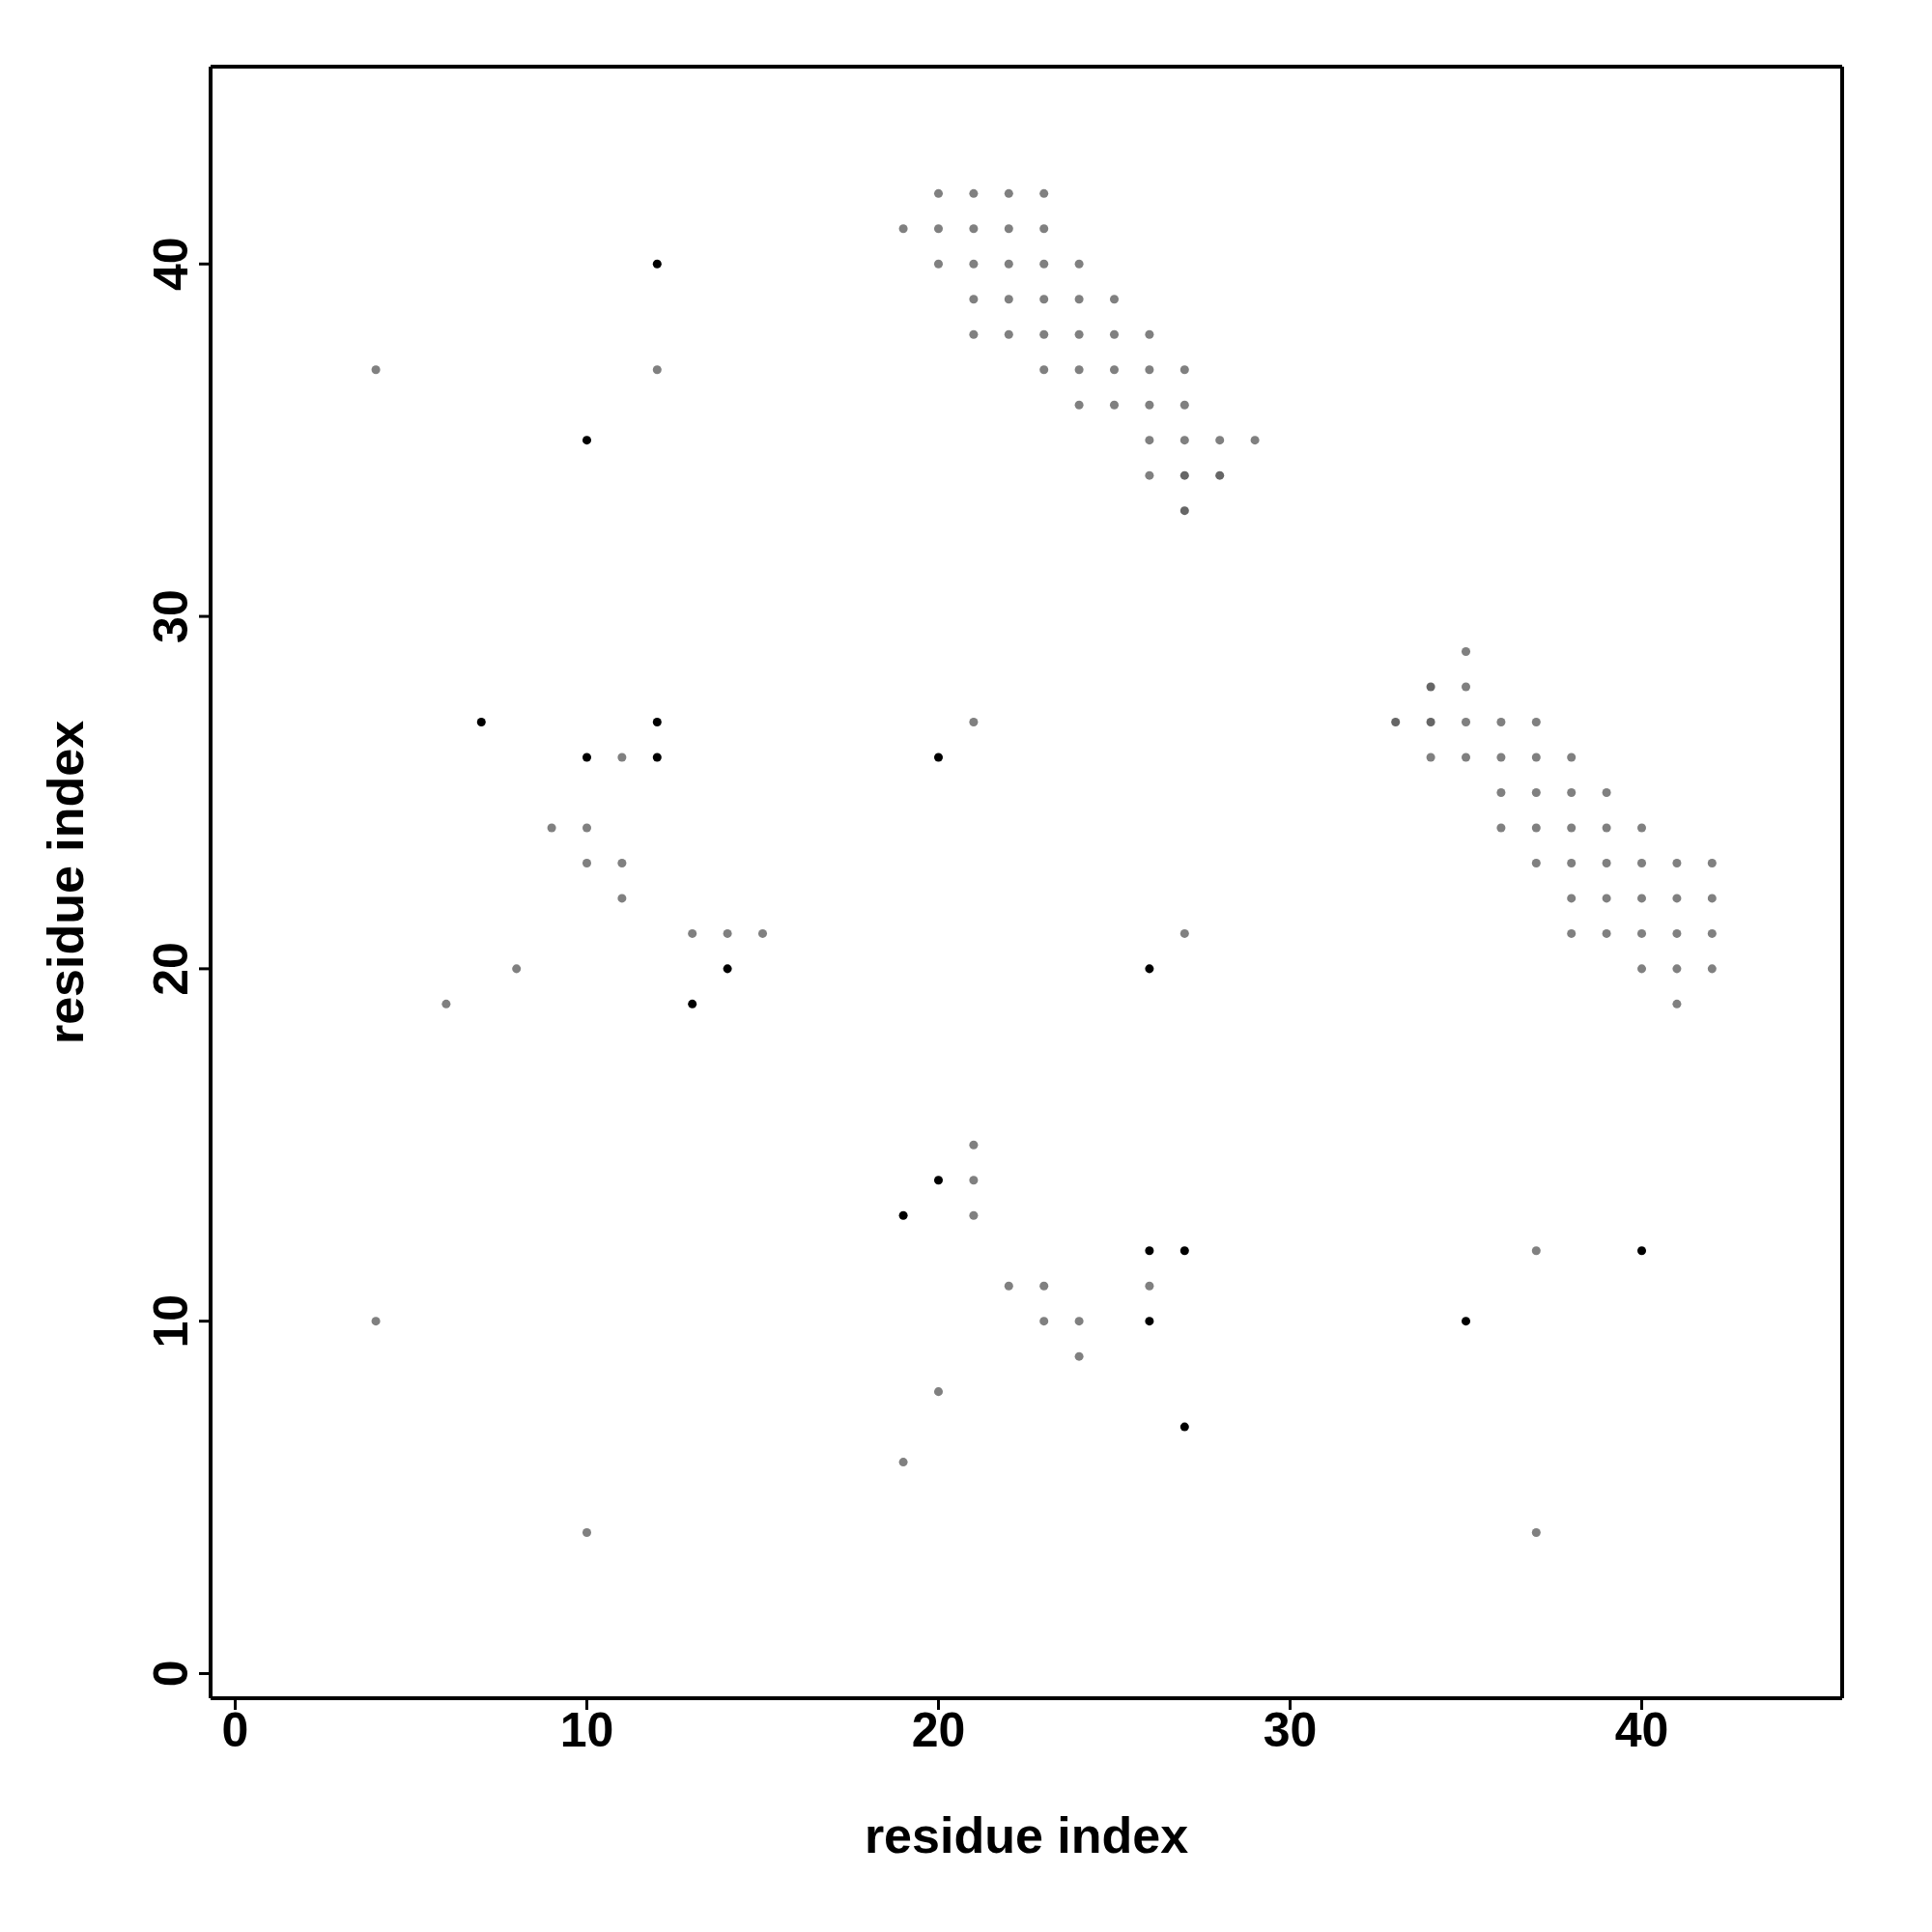  Describe the element at coordinates (171, 264) in the screenshot. I see `y-tick-label: 40` at that location.